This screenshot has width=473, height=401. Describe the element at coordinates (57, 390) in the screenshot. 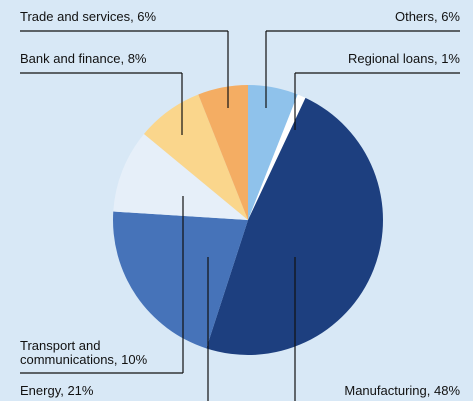

I see `slice-label: Energy, 21%` at that location.